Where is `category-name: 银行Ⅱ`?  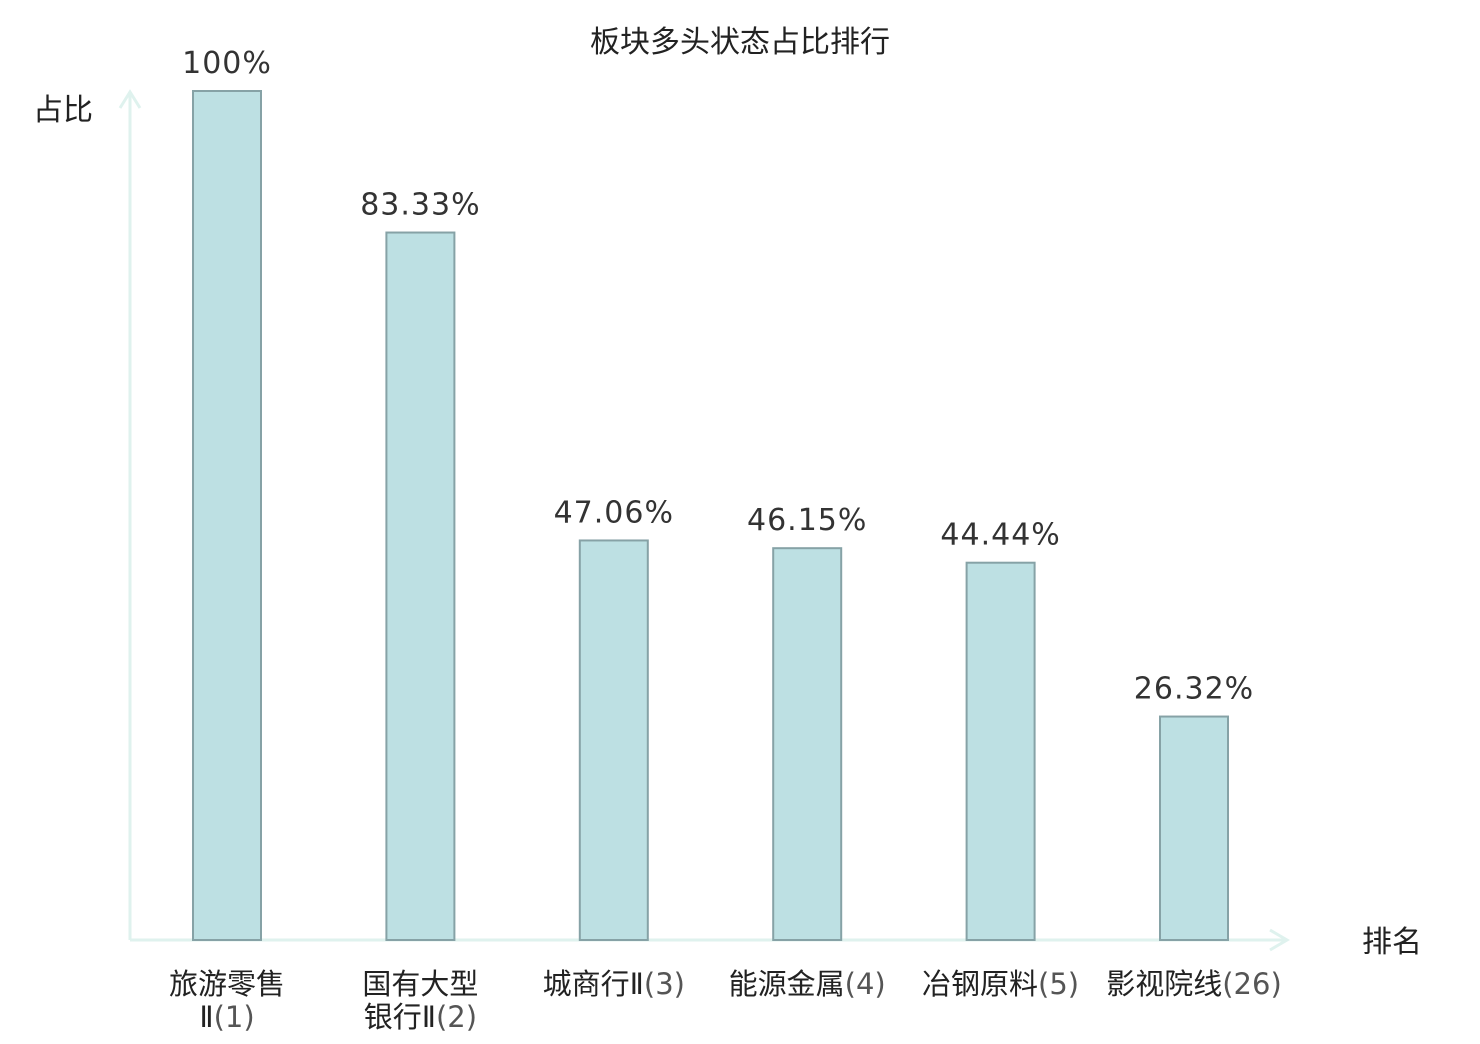 category-name: 银行Ⅱ is located at coordinates (400, 1017).